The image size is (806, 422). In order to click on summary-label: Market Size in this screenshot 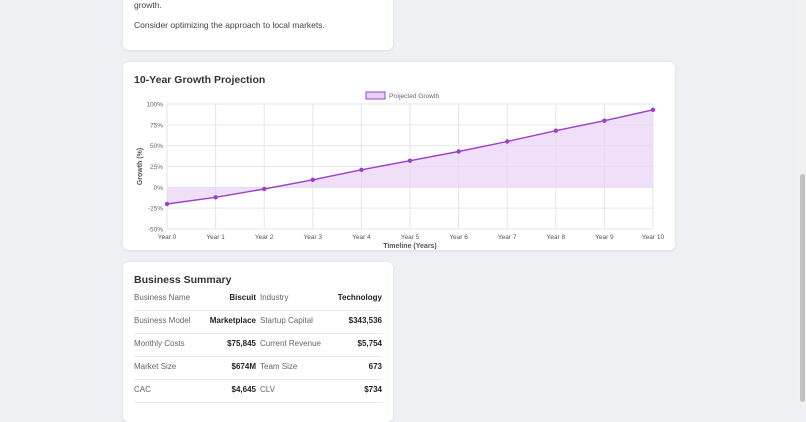, I will do `click(155, 366)`.